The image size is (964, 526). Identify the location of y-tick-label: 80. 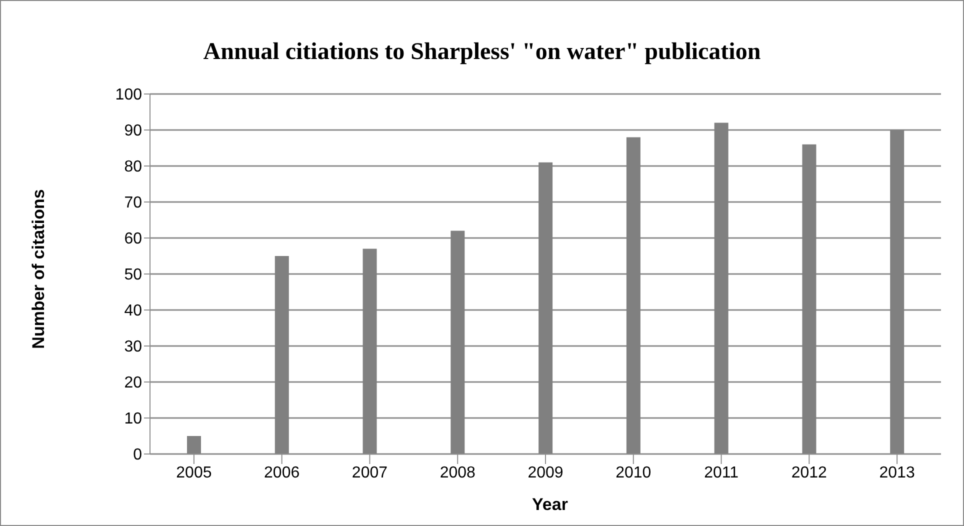
(133, 167).